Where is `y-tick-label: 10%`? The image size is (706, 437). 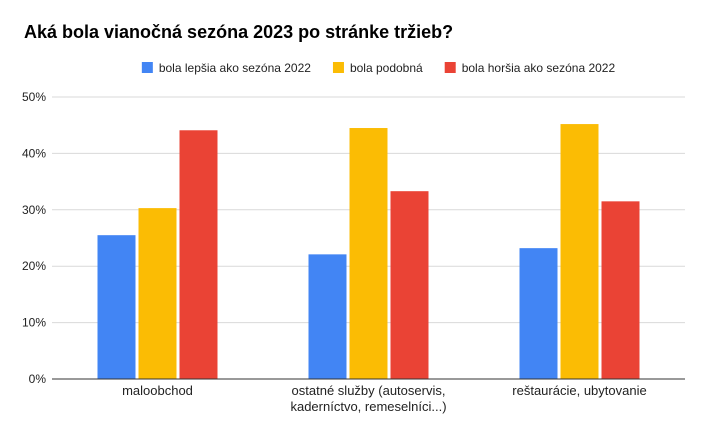
y-tick-label: 10% is located at coordinates (34, 323).